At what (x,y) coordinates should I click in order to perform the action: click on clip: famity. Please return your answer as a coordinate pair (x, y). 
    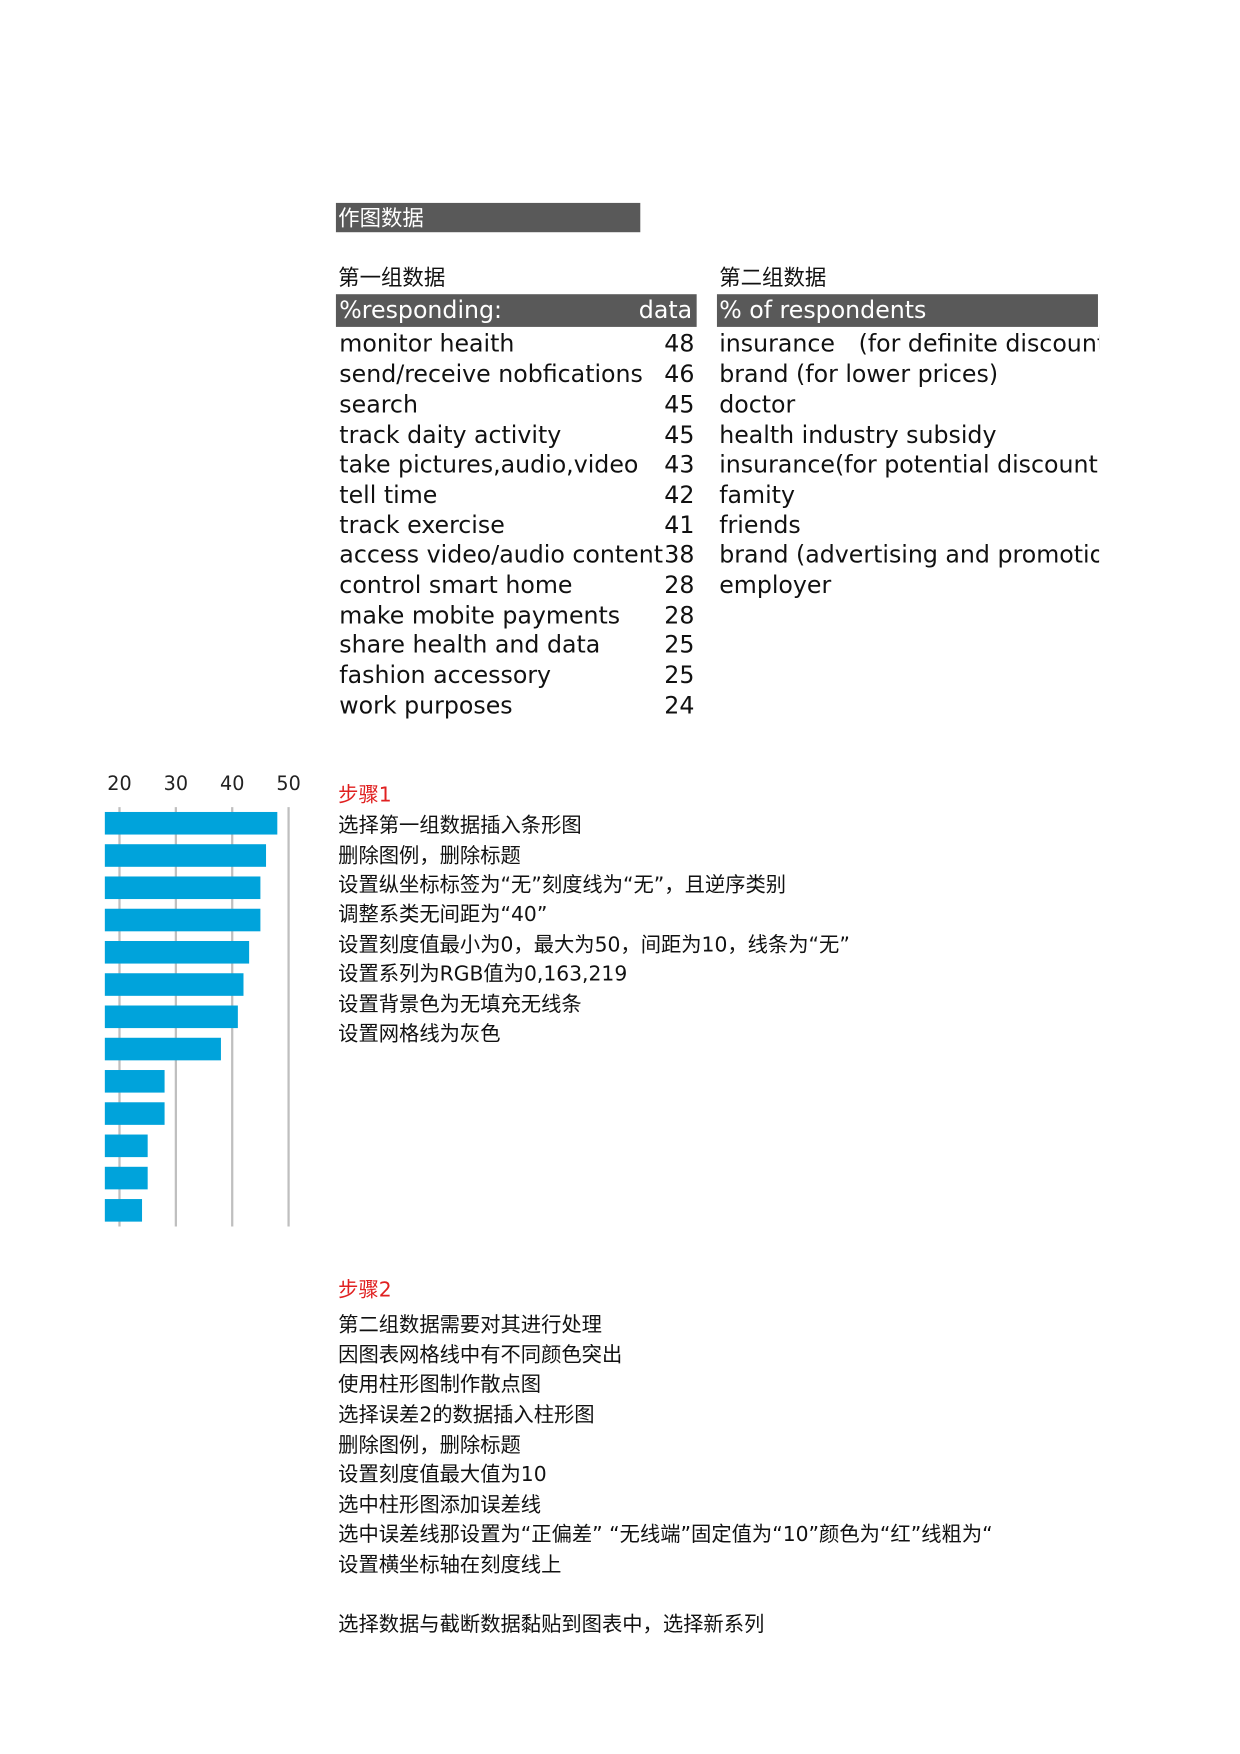
    Looking at the image, I should click on (757, 495).